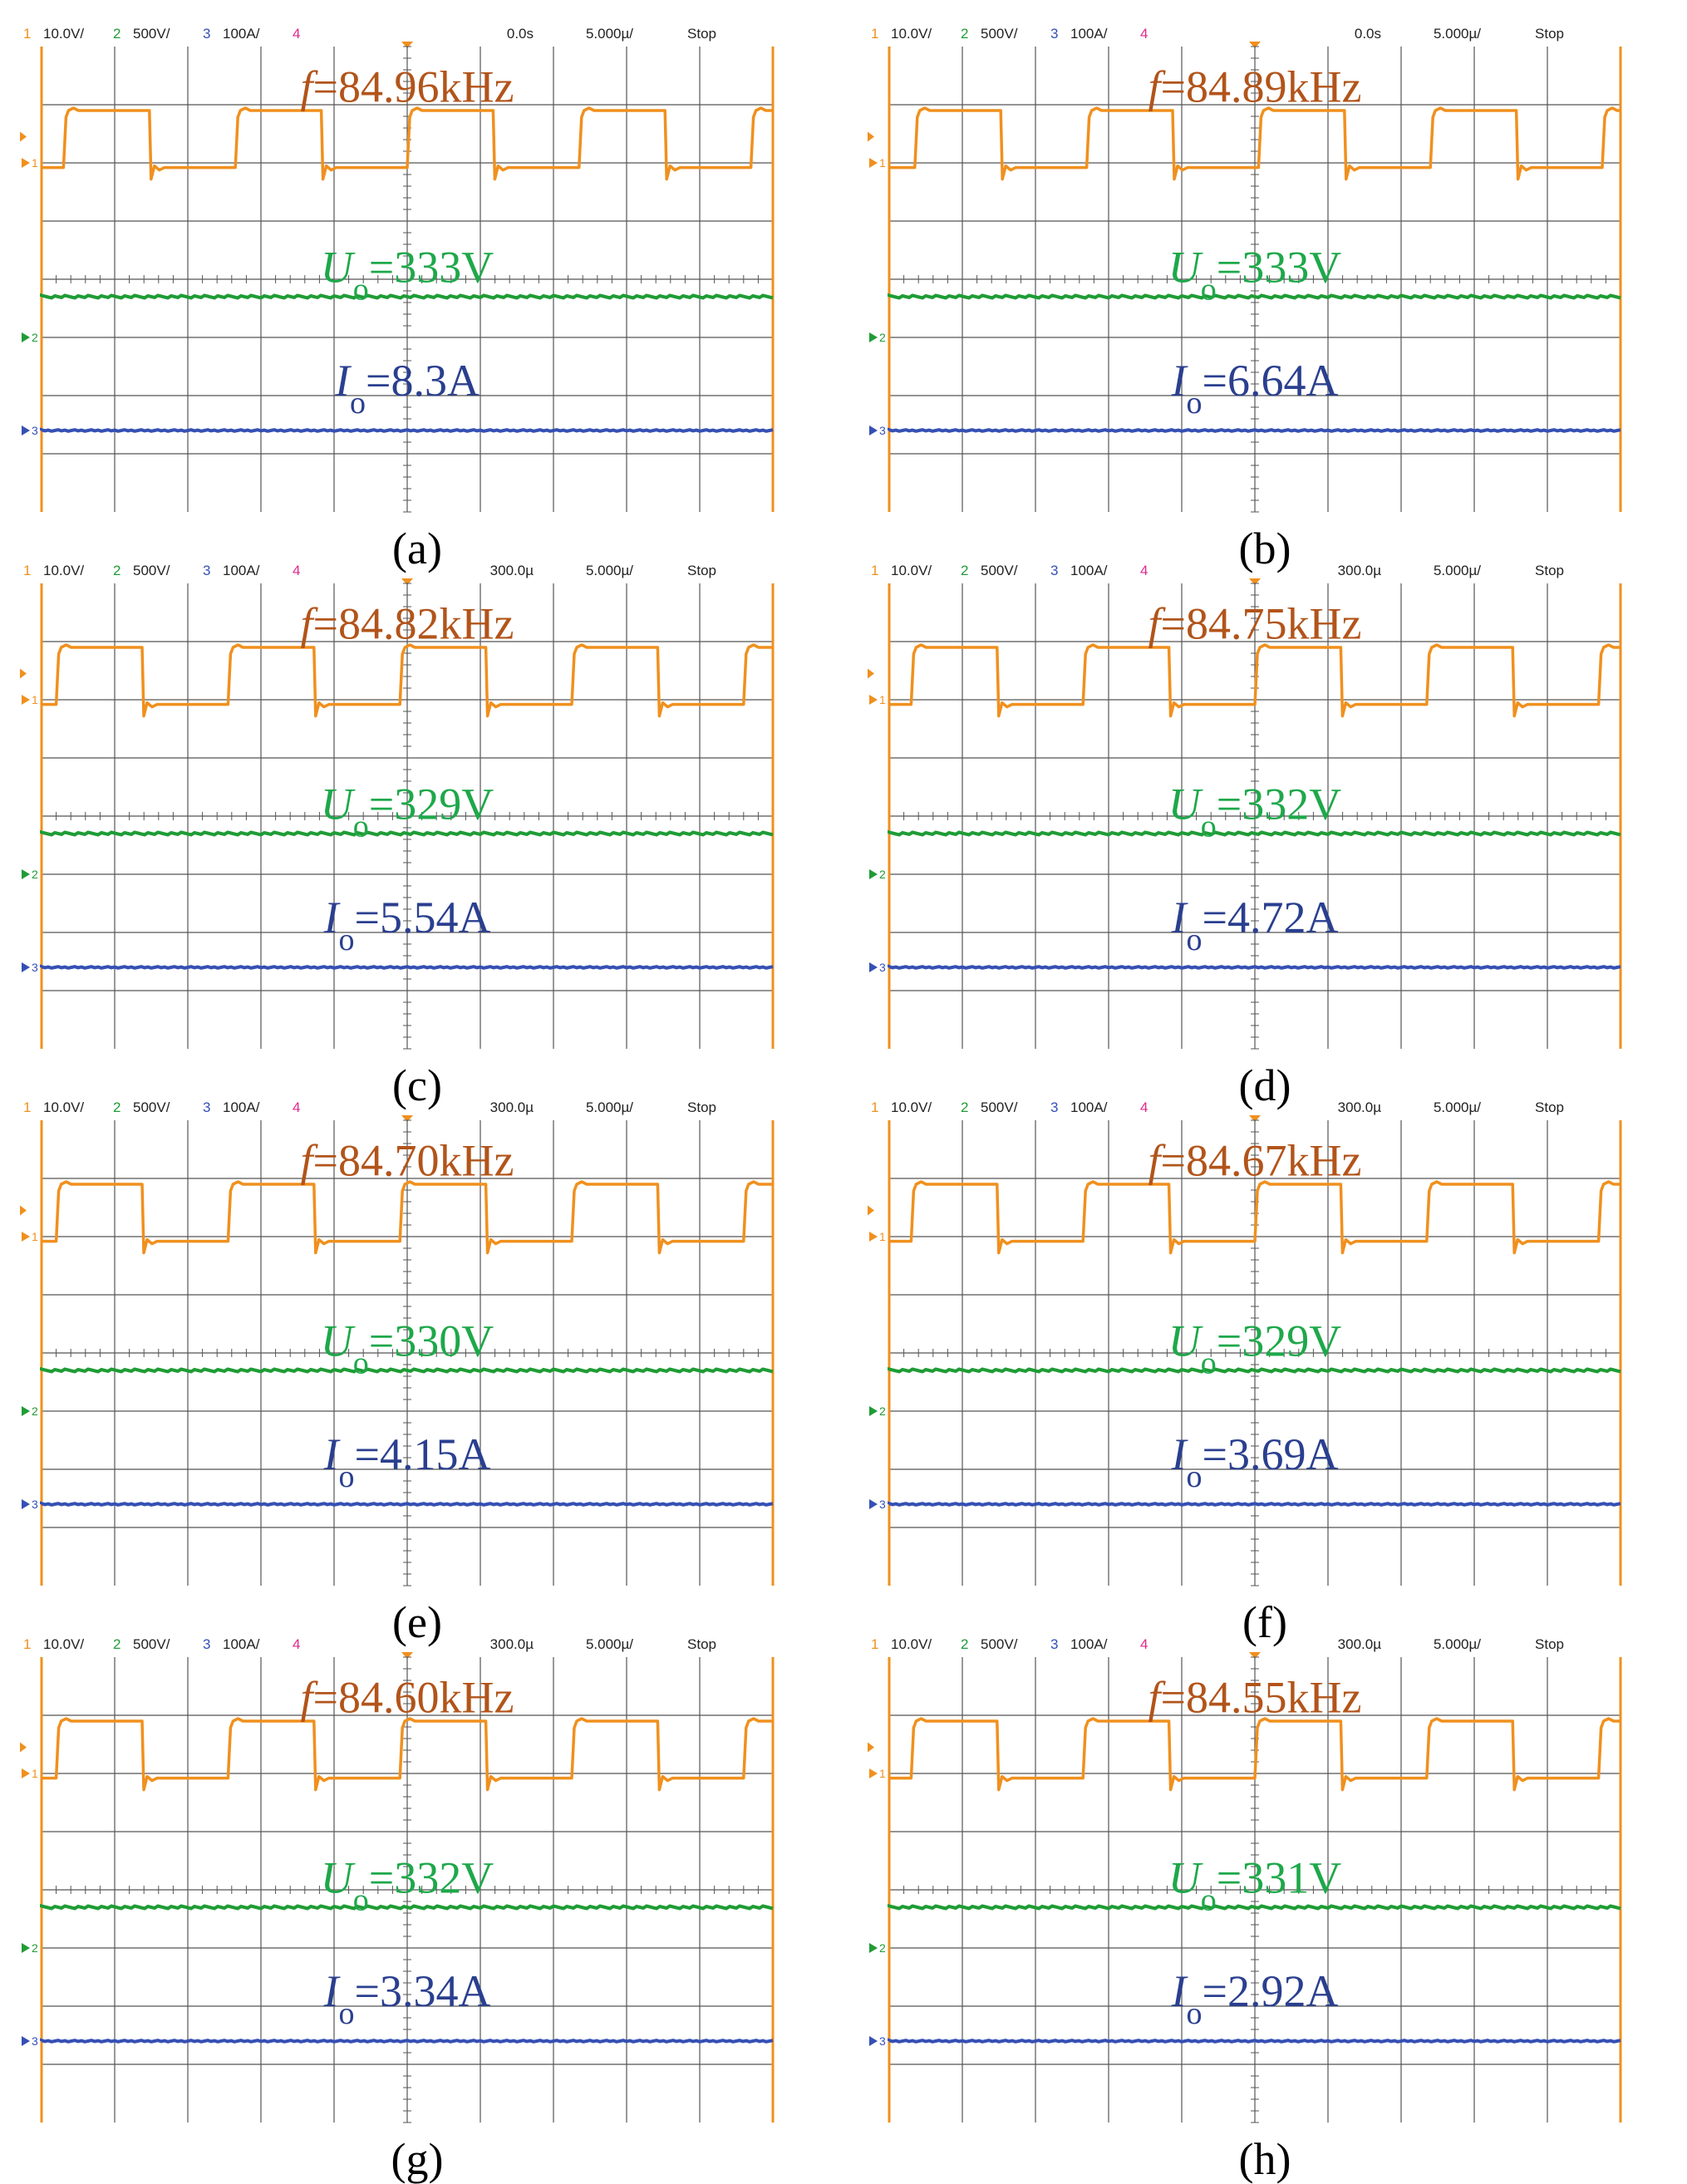 The width and height of the screenshot is (1687, 2184). What do you see at coordinates (520, 34) in the screenshot?
I see `trigger-delay: 0.0s` at bounding box center [520, 34].